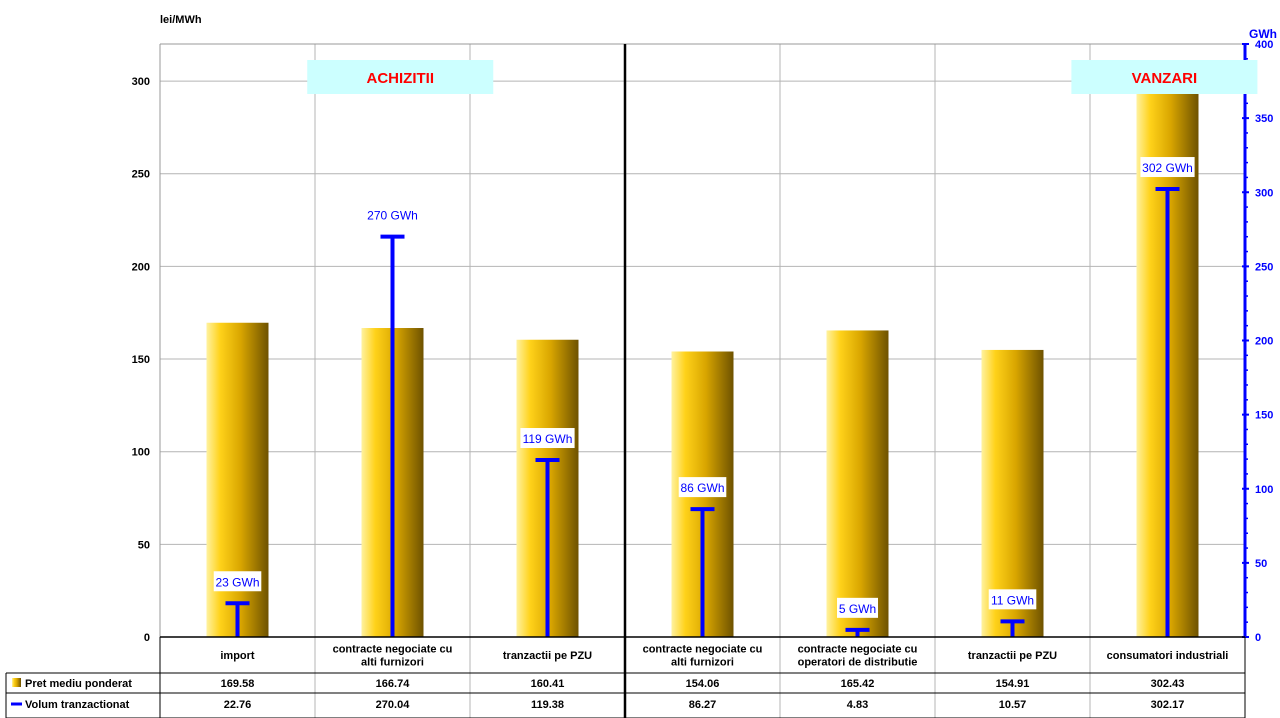 Image resolution: width=1280 pixels, height=718 pixels. I want to click on volume-data-label: 23 GWh, so click(237, 582).